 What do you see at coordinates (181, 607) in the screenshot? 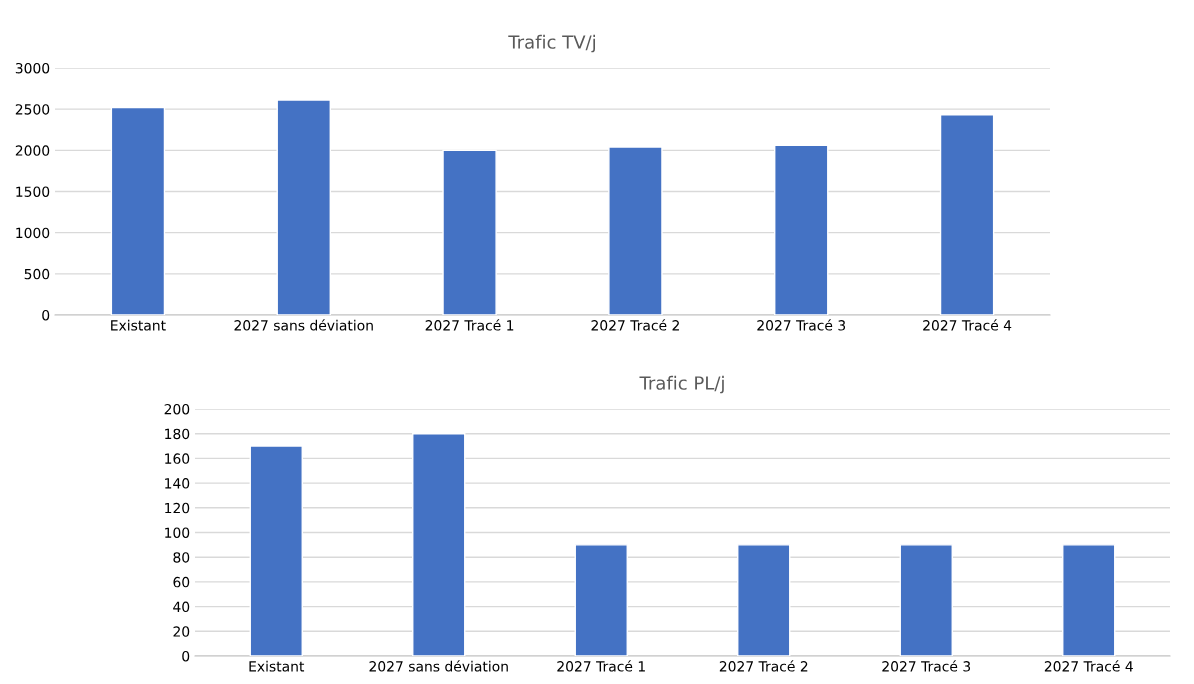
I see `y-tick-label: 40` at bounding box center [181, 607].